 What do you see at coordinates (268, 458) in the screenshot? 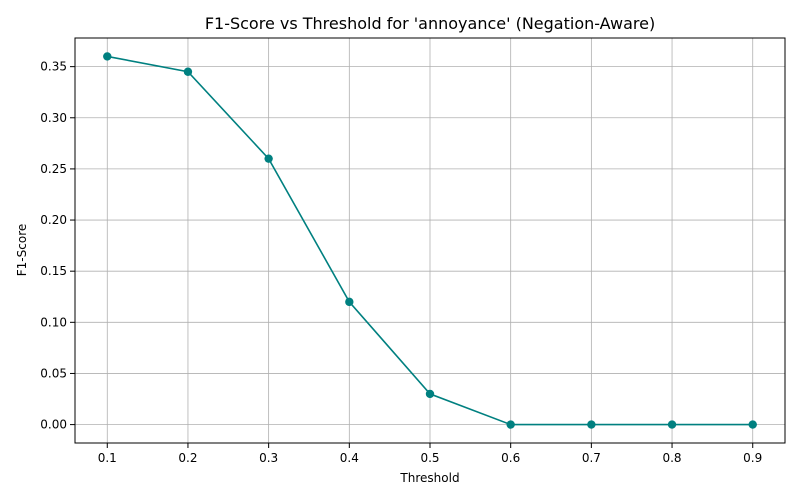
I see `x-tick-label: 0.3` at bounding box center [268, 458].